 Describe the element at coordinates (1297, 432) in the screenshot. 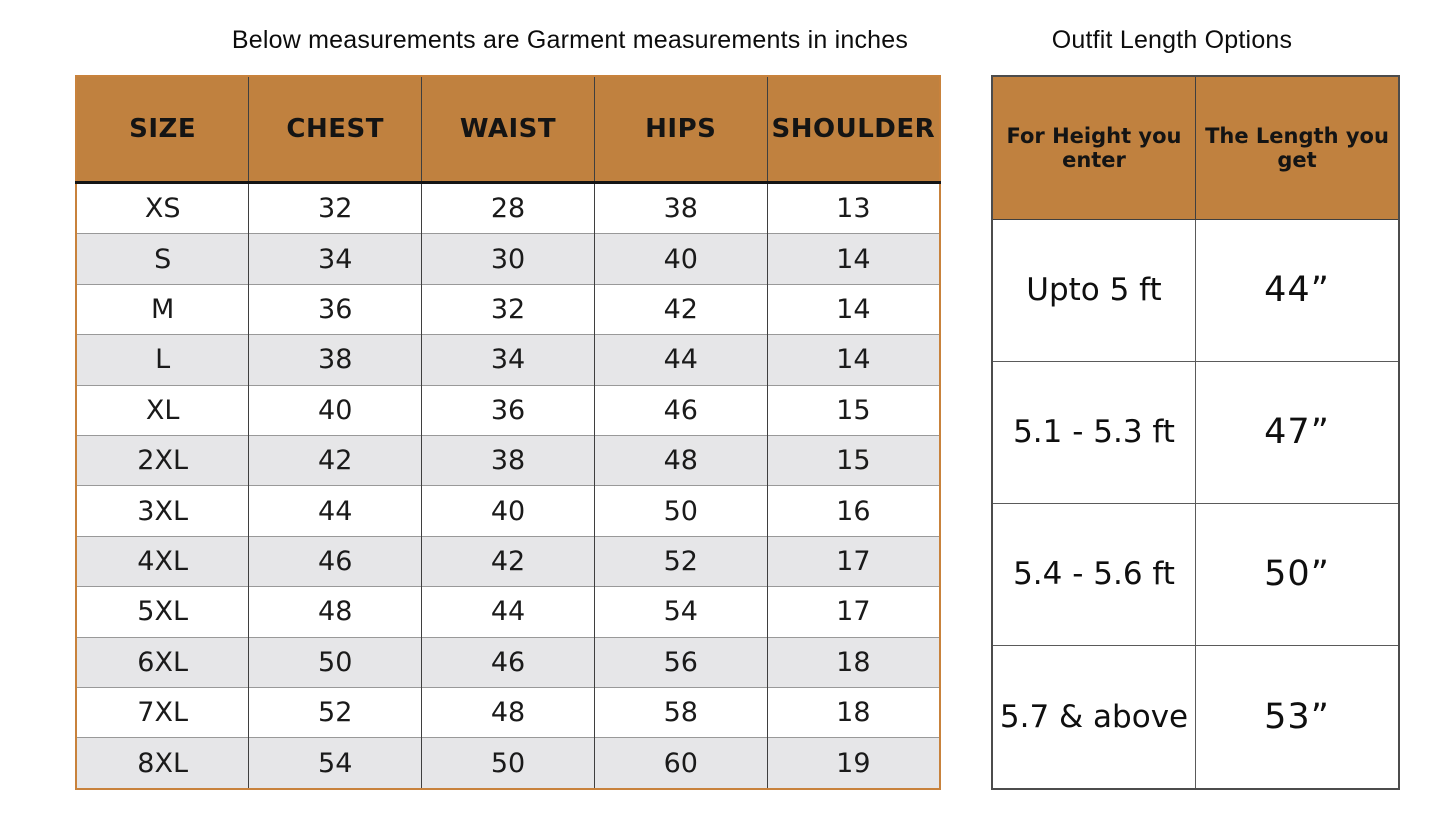

I see `value-cell: 47”` at that location.